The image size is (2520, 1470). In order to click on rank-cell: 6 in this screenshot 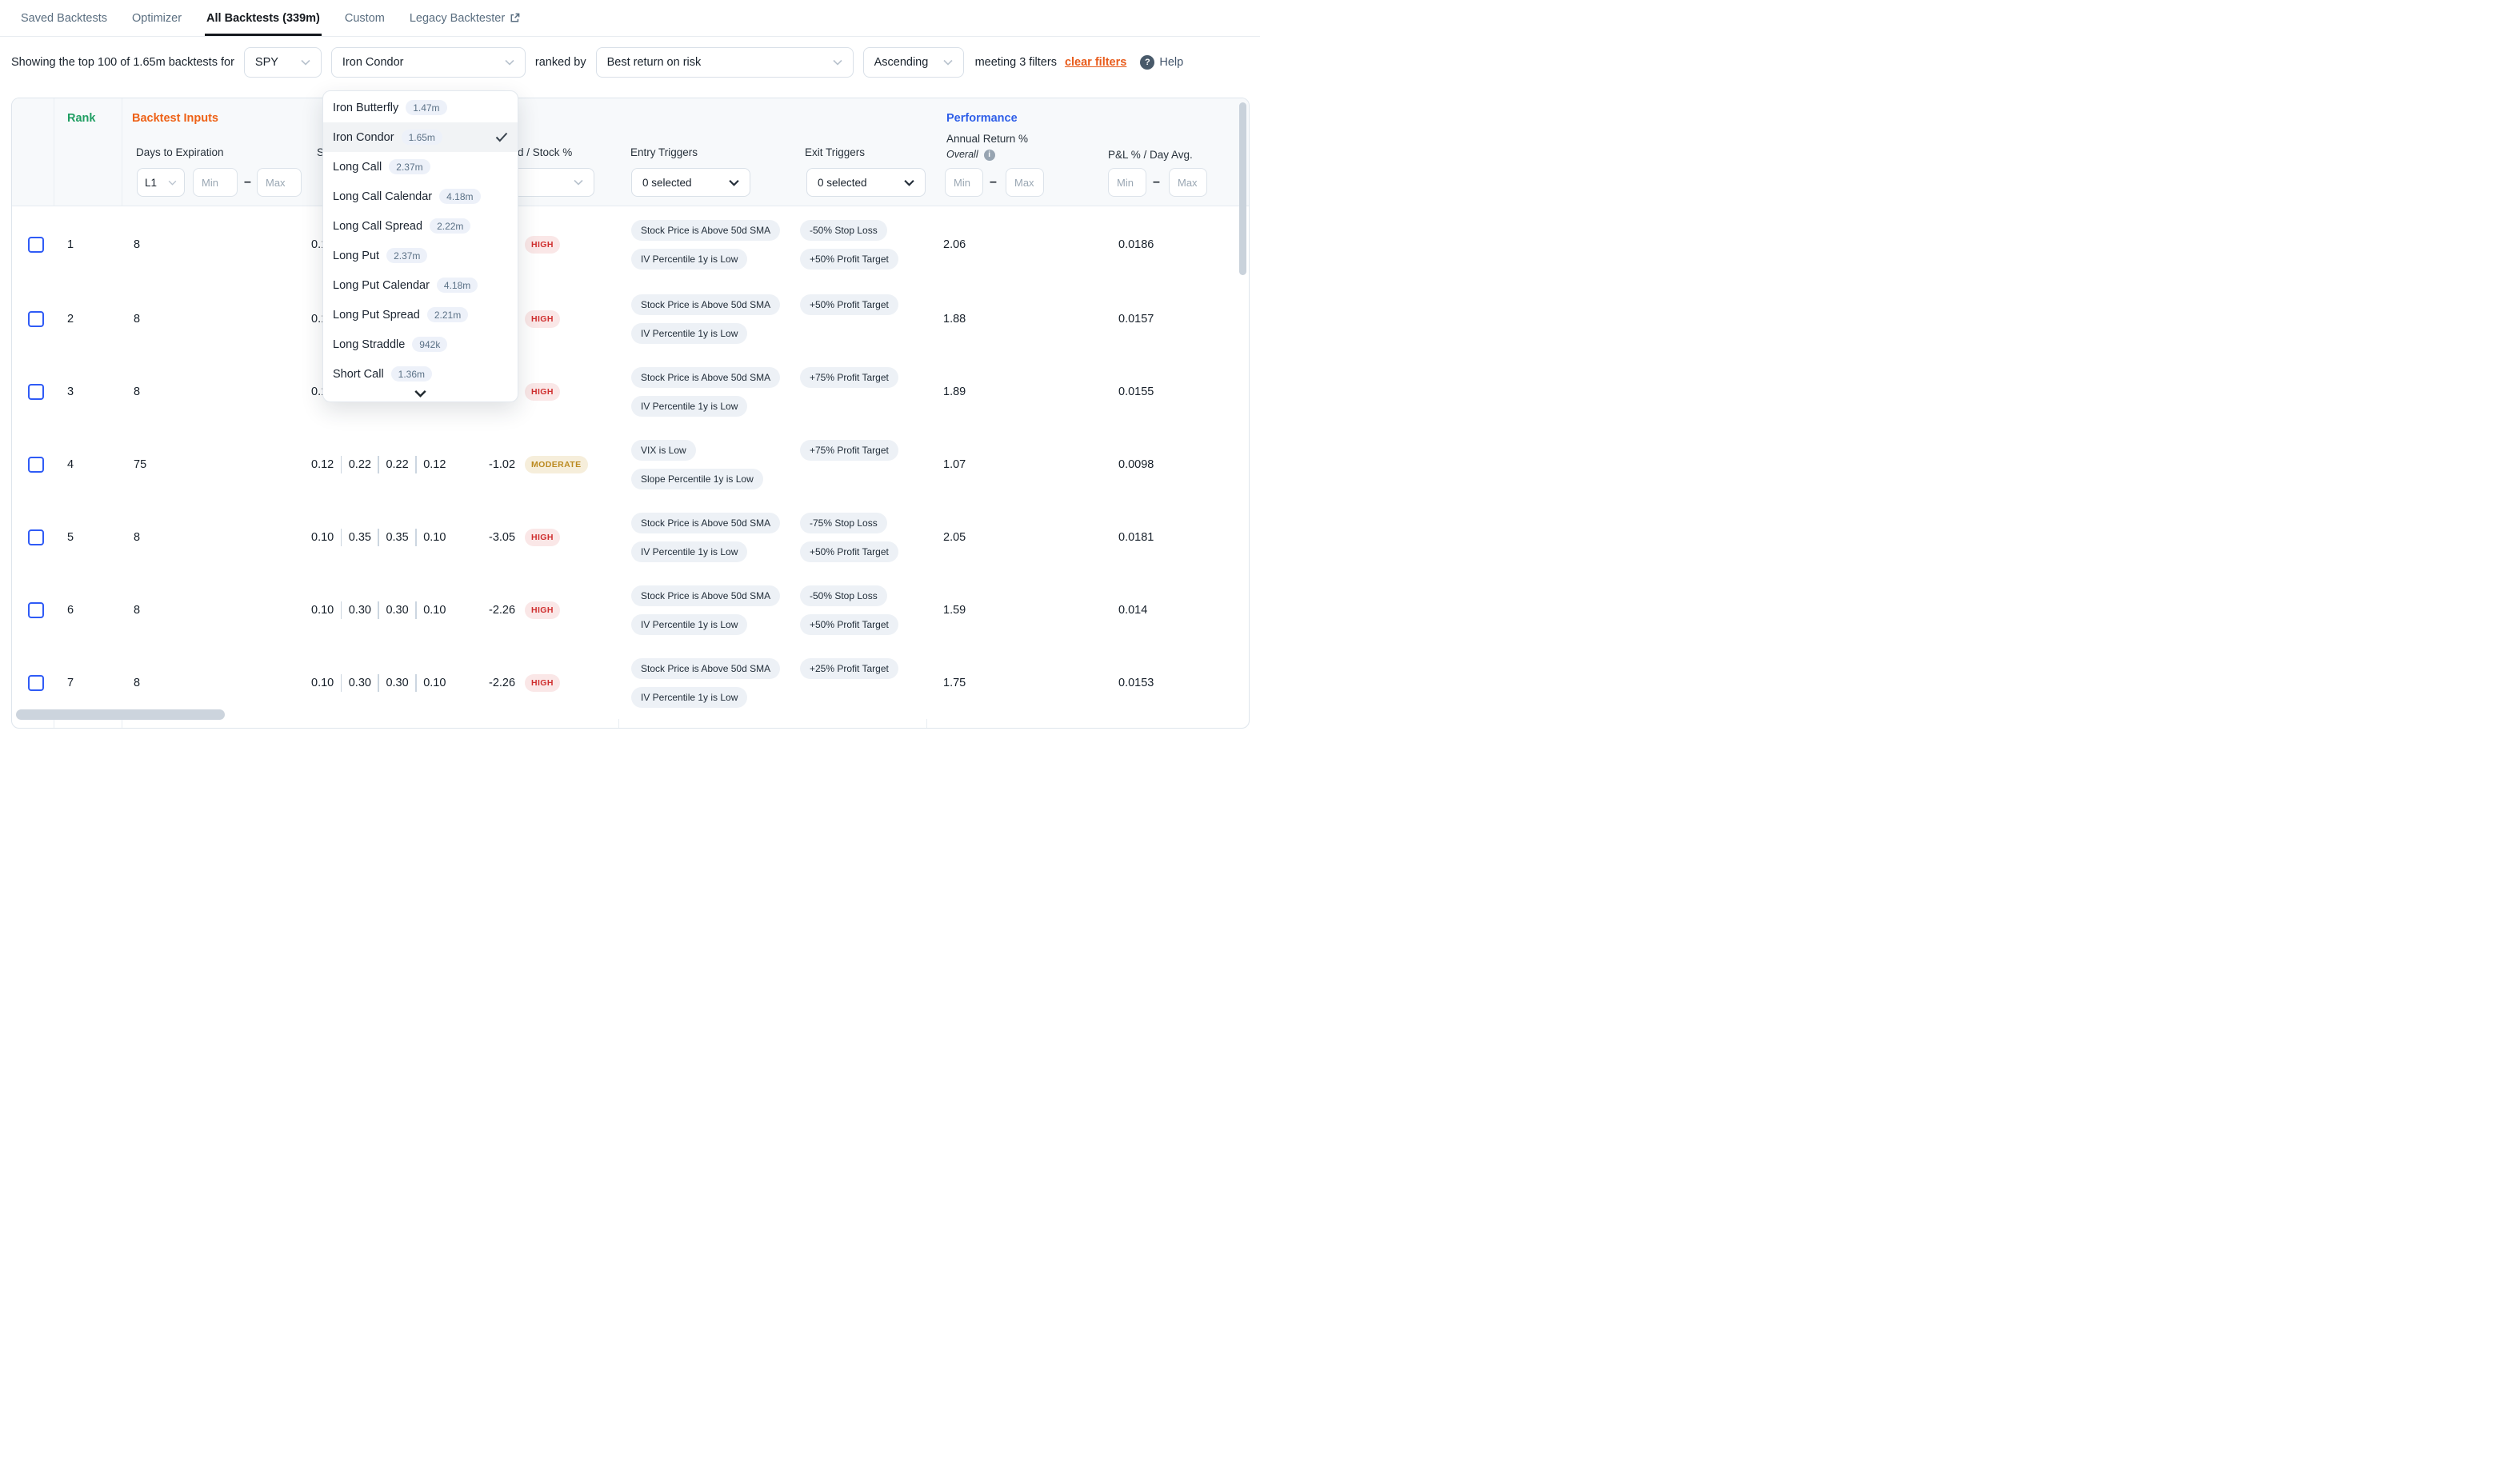, I will do `click(70, 610)`.